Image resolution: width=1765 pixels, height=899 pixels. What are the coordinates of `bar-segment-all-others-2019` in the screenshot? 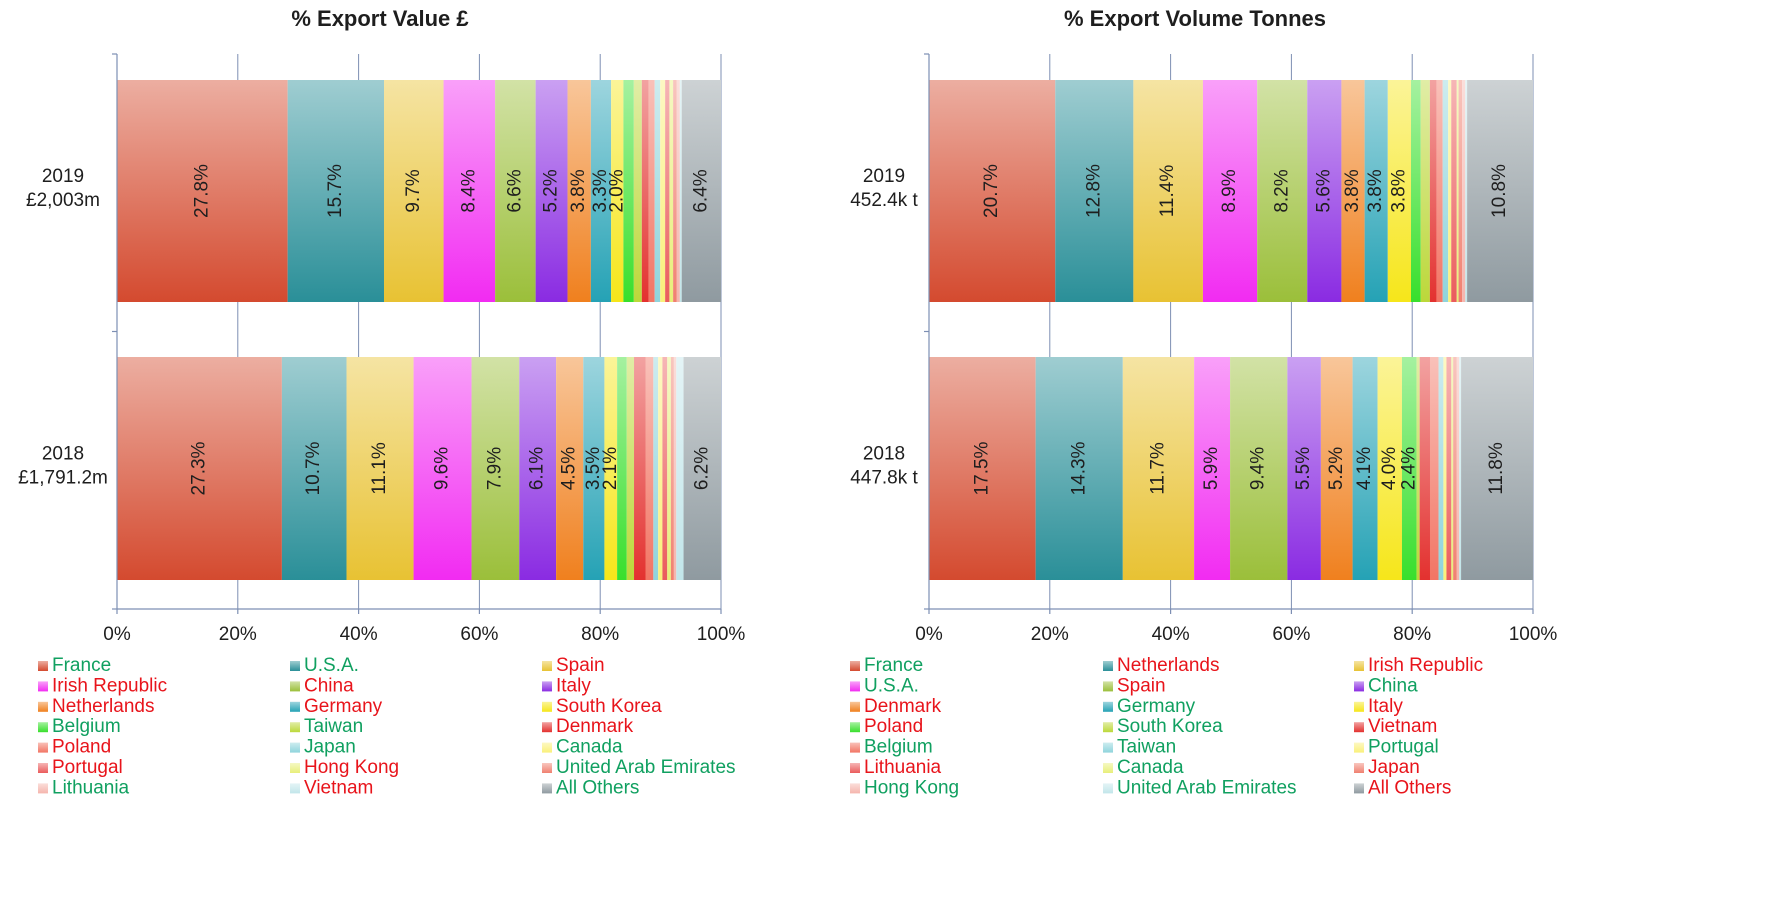 It's located at (1500, 191).